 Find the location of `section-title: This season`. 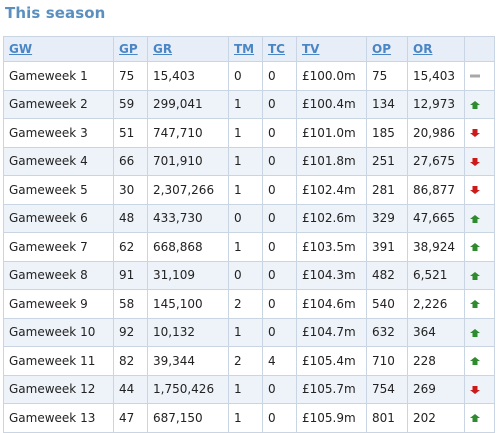

section-title: This season is located at coordinates (55, 13).